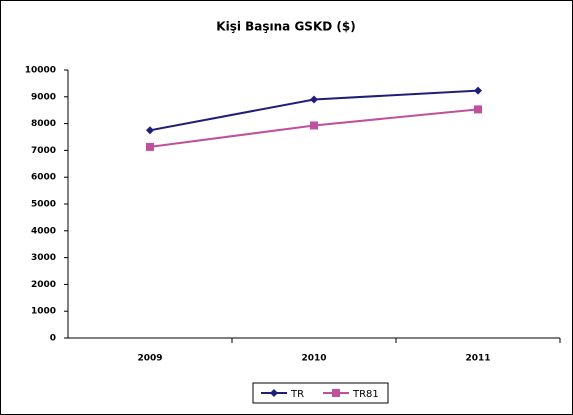 The image size is (573, 415). What do you see at coordinates (149, 359) in the screenshot?
I see `x-tick-label: 2009` at bounding box center [149, 359].